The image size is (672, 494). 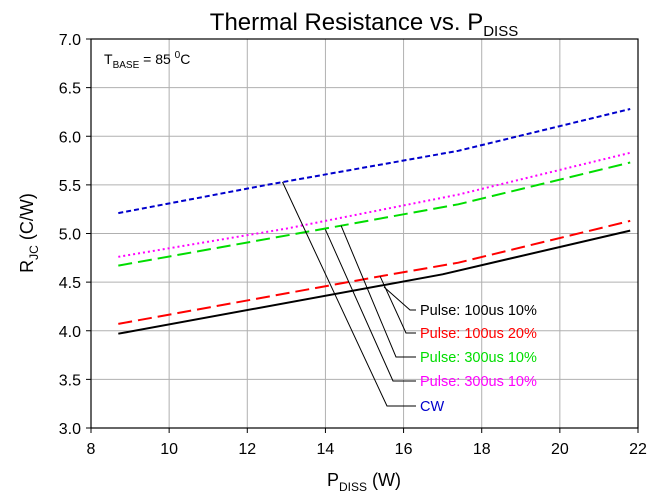 I want to click on x-axis-label: PDISS (W), so click(x=364, y=482).